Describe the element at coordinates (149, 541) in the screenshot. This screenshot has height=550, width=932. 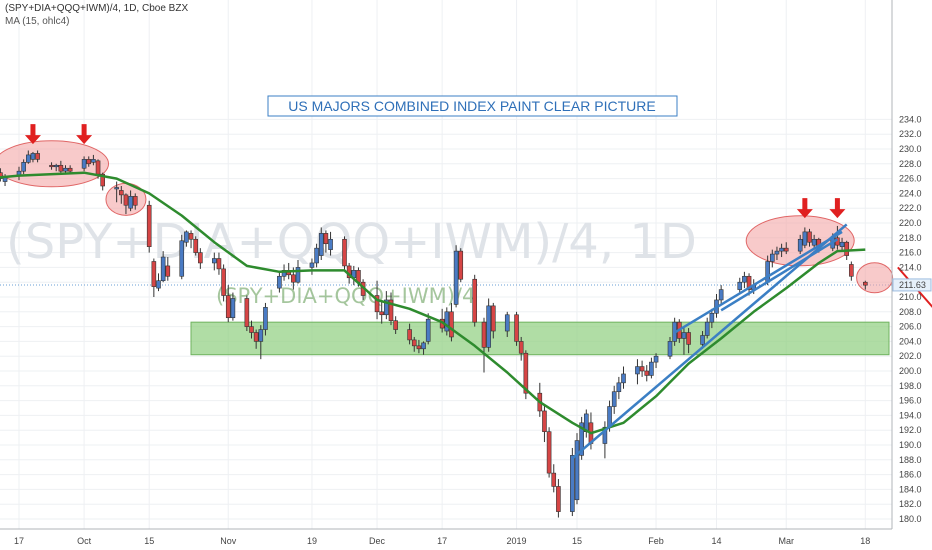
I see `x-tick-label: 15` at that location.